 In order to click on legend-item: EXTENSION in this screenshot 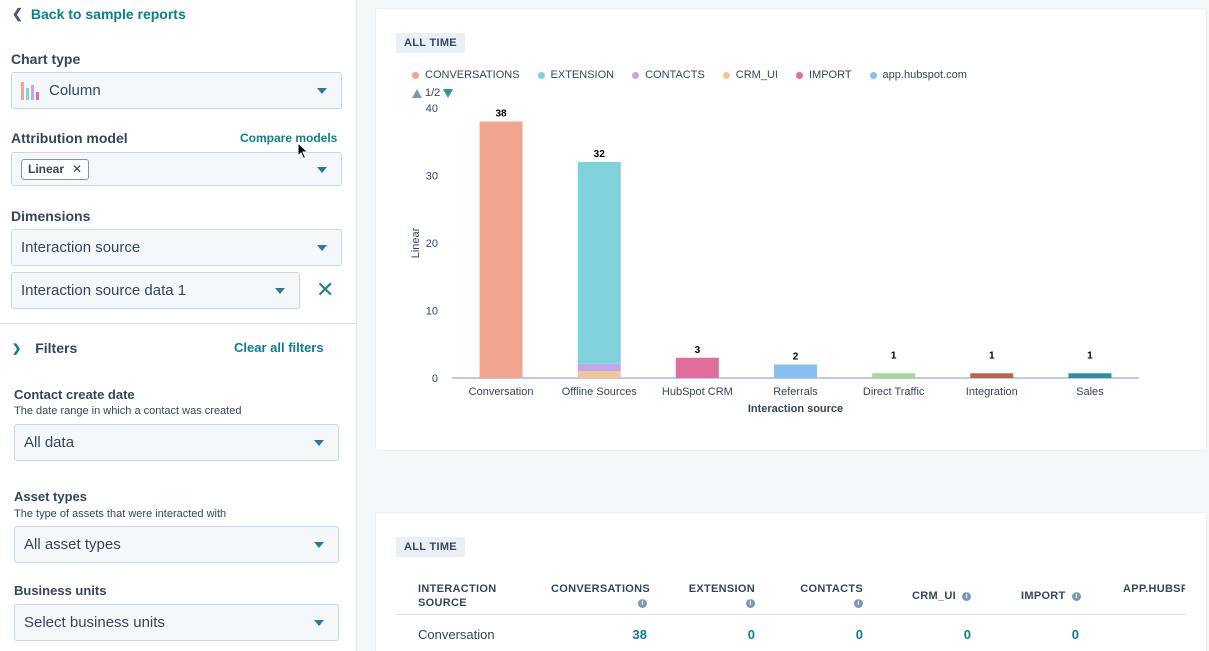, I will do `click(576, 75)`.